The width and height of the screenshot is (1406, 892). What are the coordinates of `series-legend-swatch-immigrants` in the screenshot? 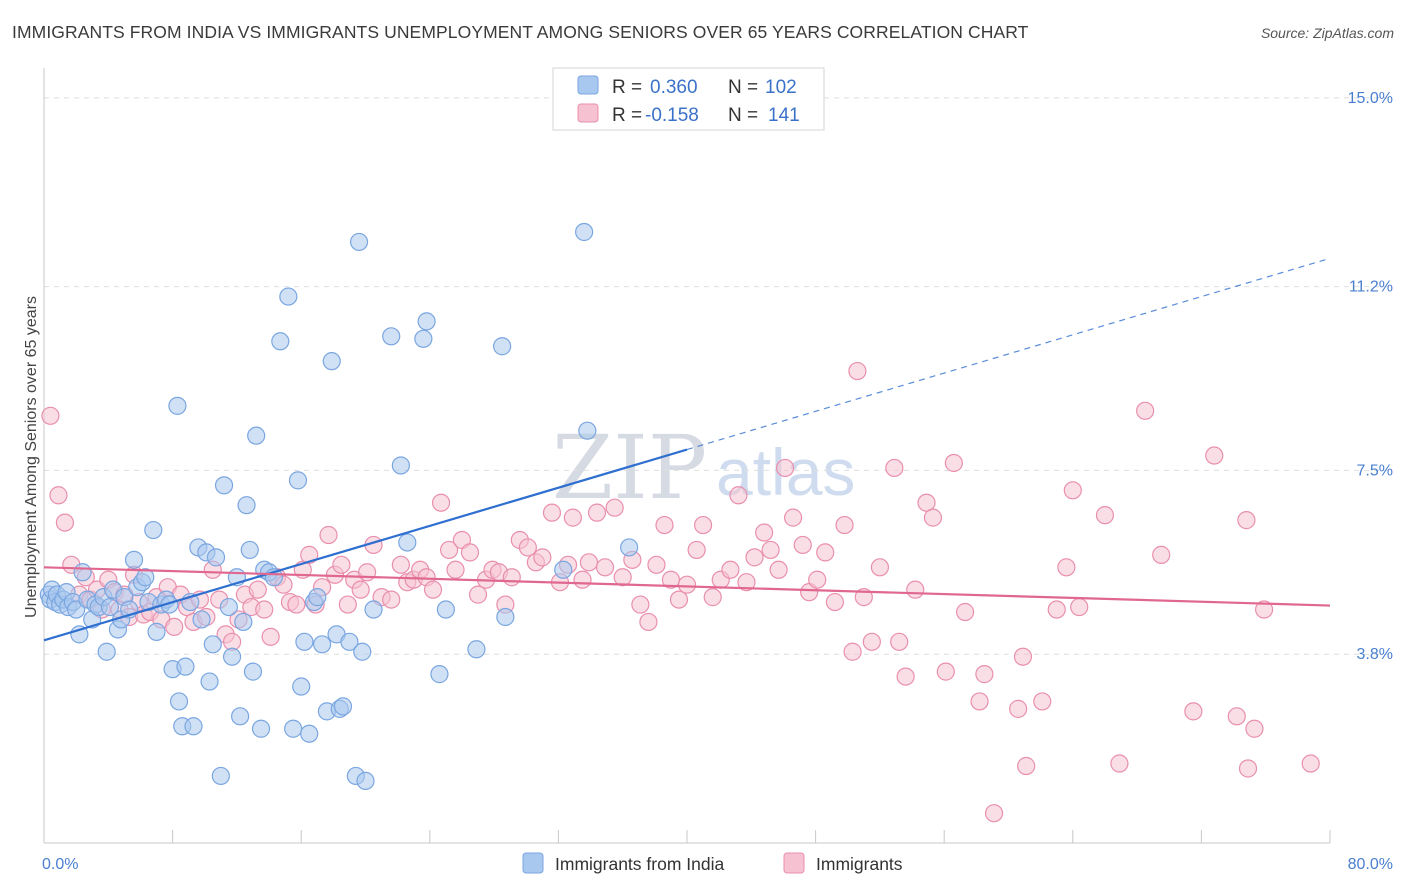 It's located at (794, 863).